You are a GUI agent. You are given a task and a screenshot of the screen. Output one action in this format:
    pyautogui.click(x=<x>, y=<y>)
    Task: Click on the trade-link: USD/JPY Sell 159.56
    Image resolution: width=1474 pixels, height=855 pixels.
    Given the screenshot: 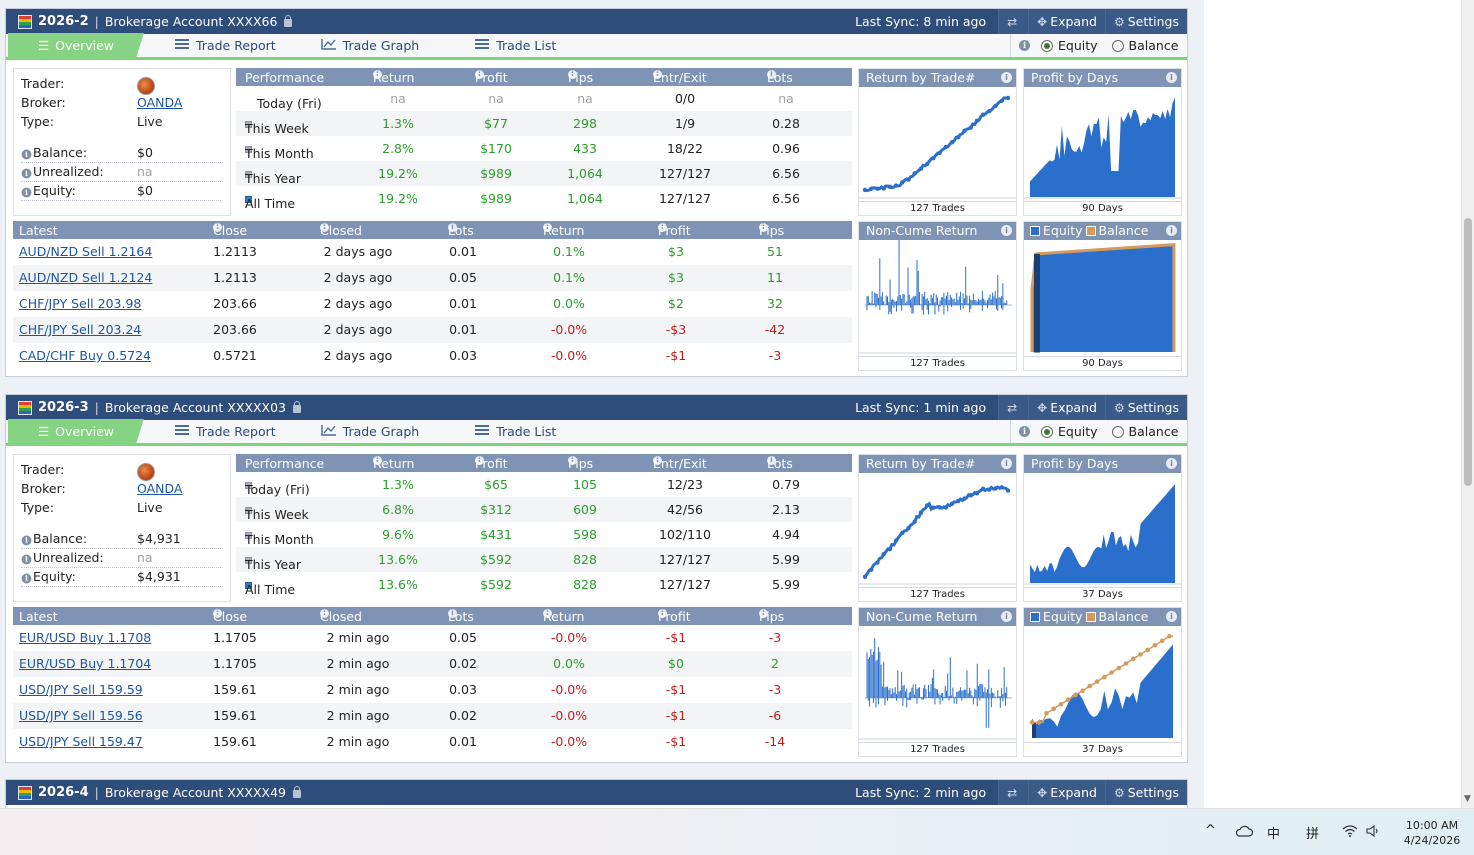 What is the action you would take?
    pyautogui.click(x=81, y=715)
    